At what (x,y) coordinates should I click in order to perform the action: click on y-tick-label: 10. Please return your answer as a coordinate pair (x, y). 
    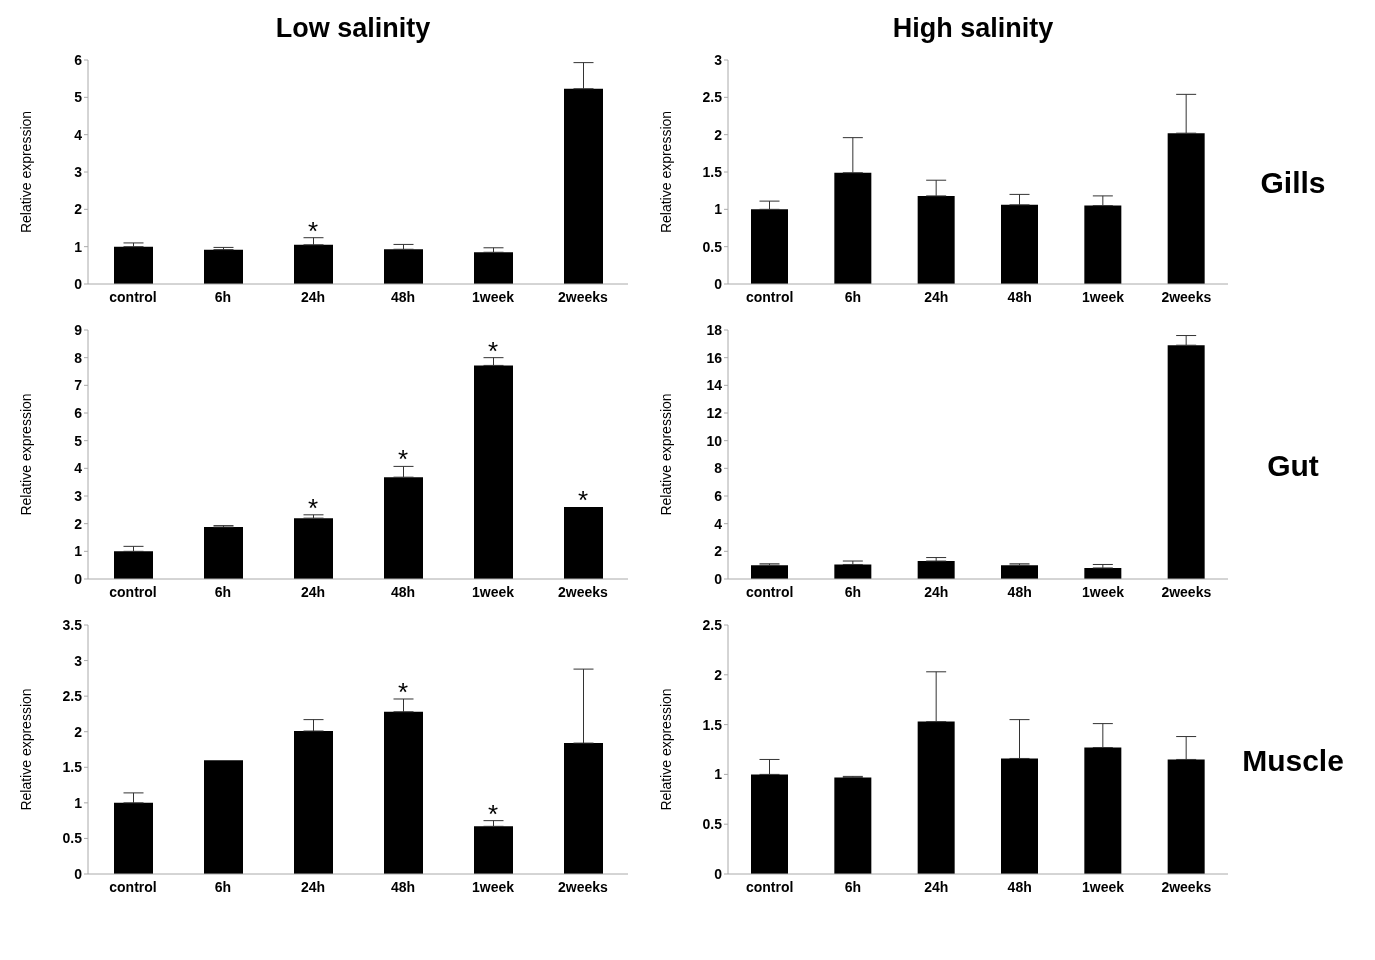
    Looking at the image, I should click on (714, 440).